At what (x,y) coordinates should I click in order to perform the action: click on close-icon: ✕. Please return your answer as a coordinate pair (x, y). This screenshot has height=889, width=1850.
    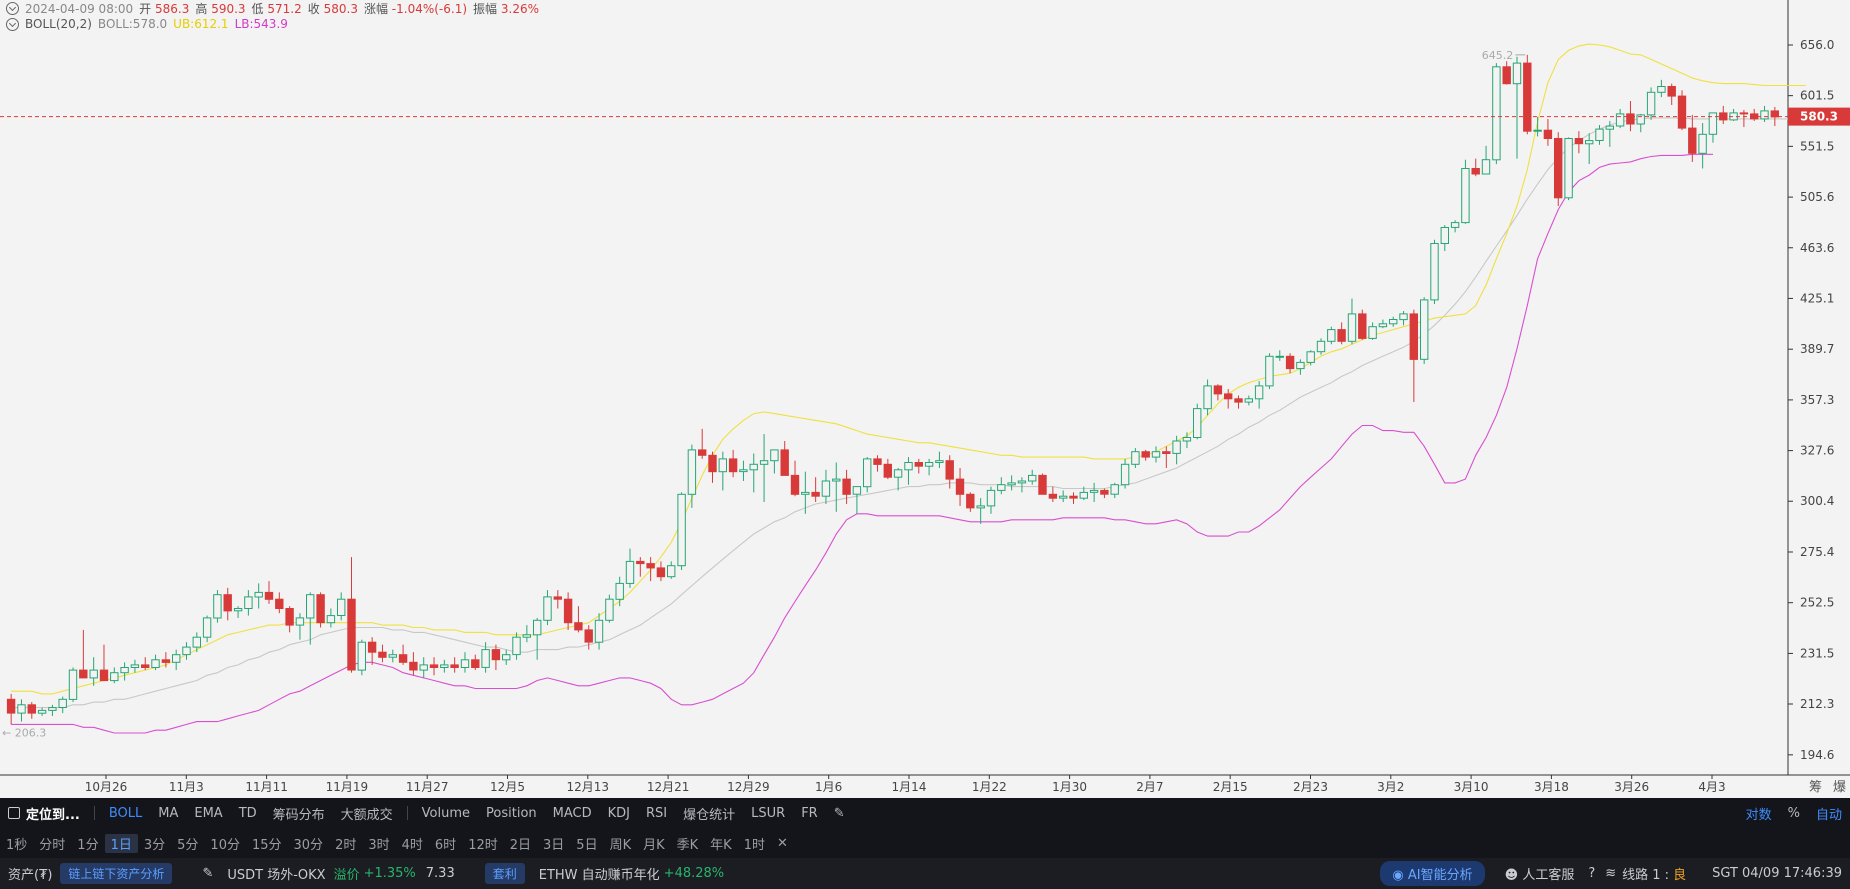
    Looking at the image, I should click on (782, 843).